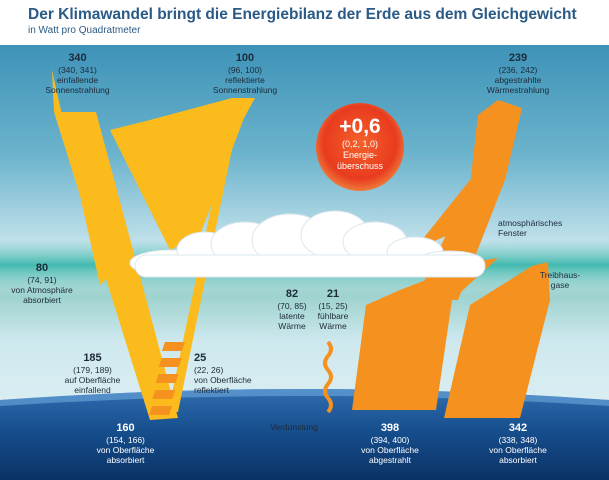  What do you see at coordinates (177, 174) in the screenshot?
I see `solar-reflected-arrow` at bounding box center [177, 174].